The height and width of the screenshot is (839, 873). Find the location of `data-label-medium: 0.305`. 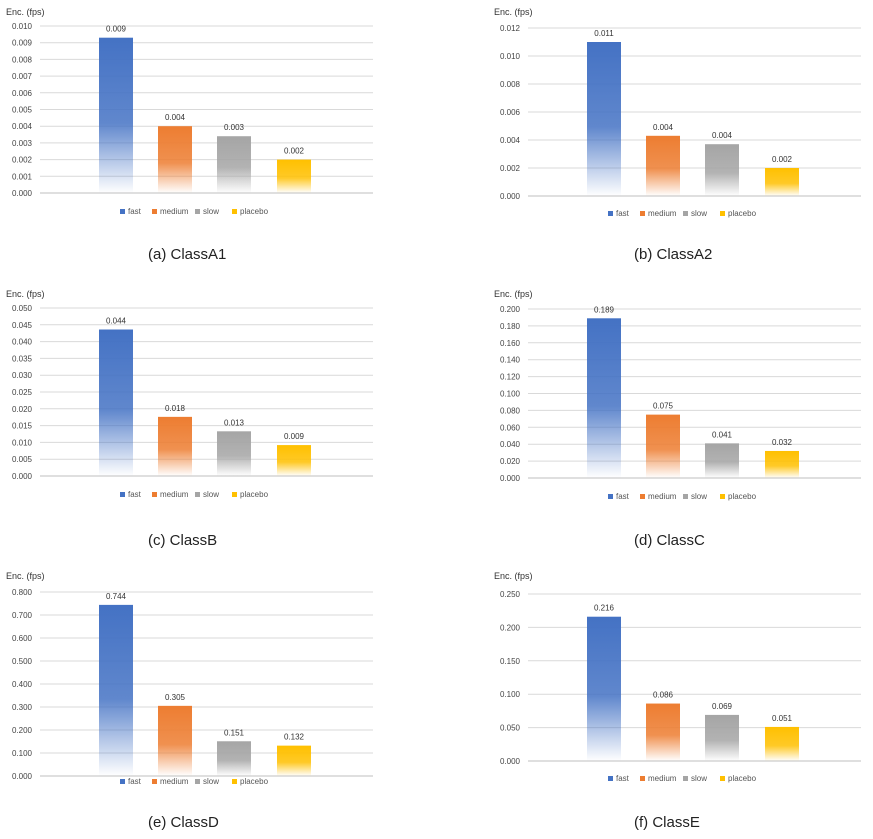

data-label-medium: 0.305 is located at coordinates (175, 697).